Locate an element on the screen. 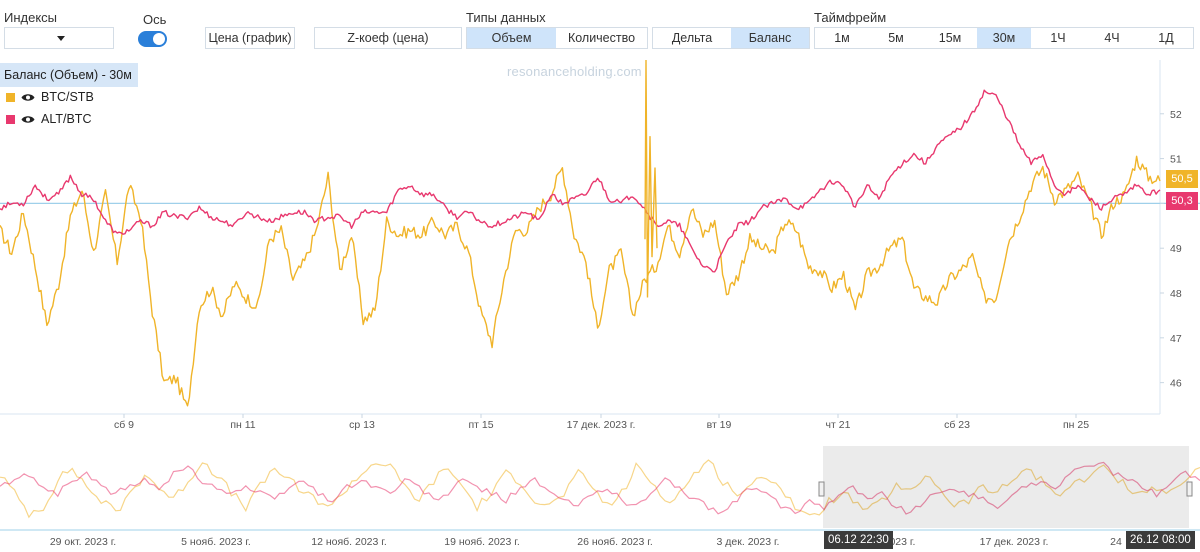 The image size is (1200, 552). alt-swatch is located at coordinates (10, 119).